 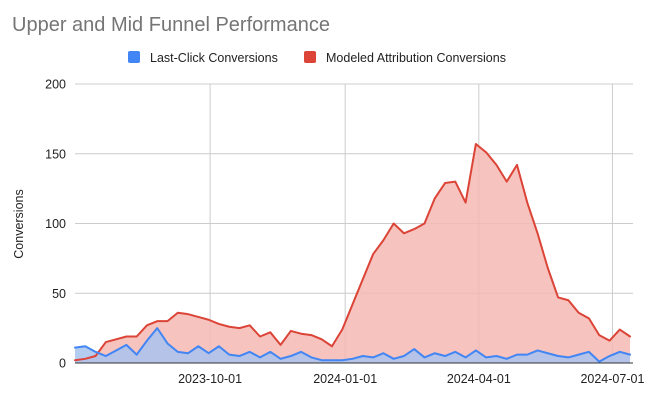 What do you see at coordinates (210, 379) in the screenshot?
I see `x-tick-label: 2023-10-01` at bounding box center [210, 379].